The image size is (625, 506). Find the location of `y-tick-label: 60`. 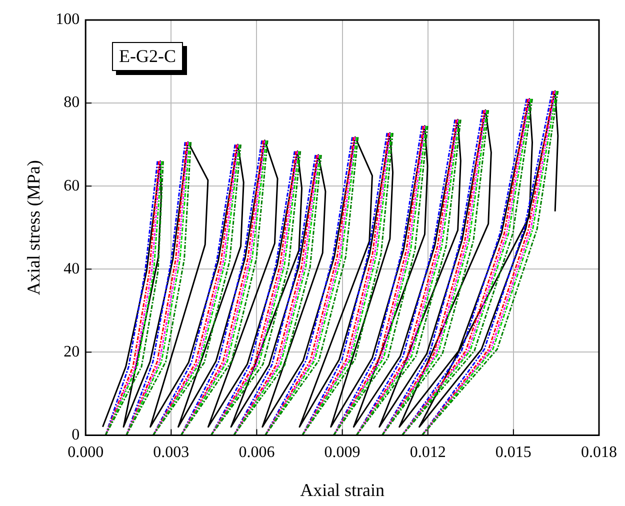

y-tick-label: 60 is located at coordinates (72, 185).